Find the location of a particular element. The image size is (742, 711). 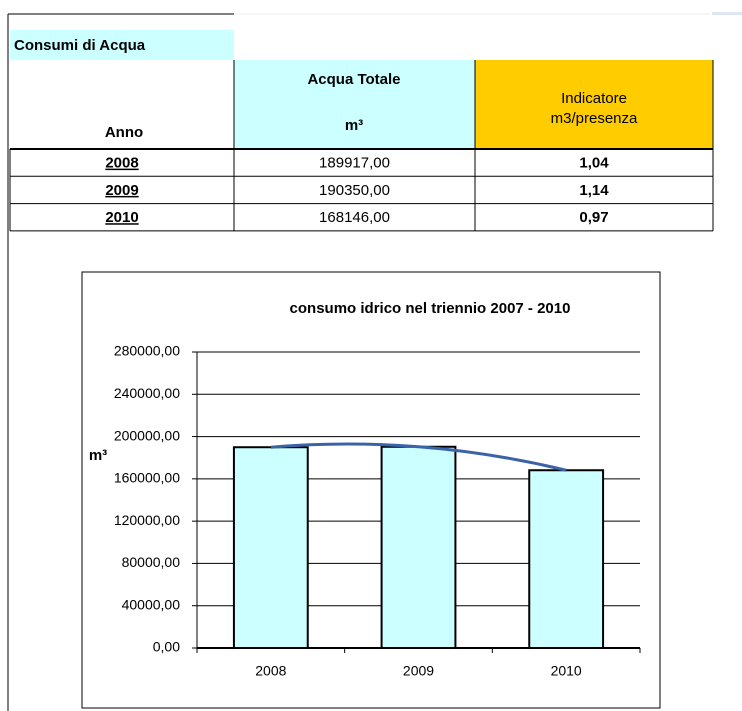

y-tick-label: 160000,00 is located at coordinates (147, 478).